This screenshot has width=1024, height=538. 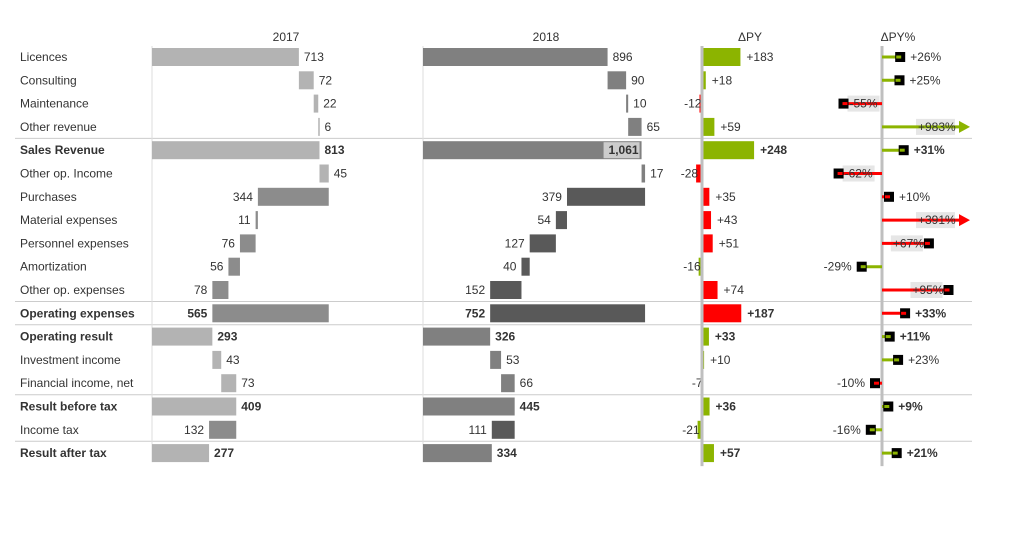 What do you see at coordinates (690, 174) in the screenshot?
I see `delta-label: -28` at bounding box center [690, 174].